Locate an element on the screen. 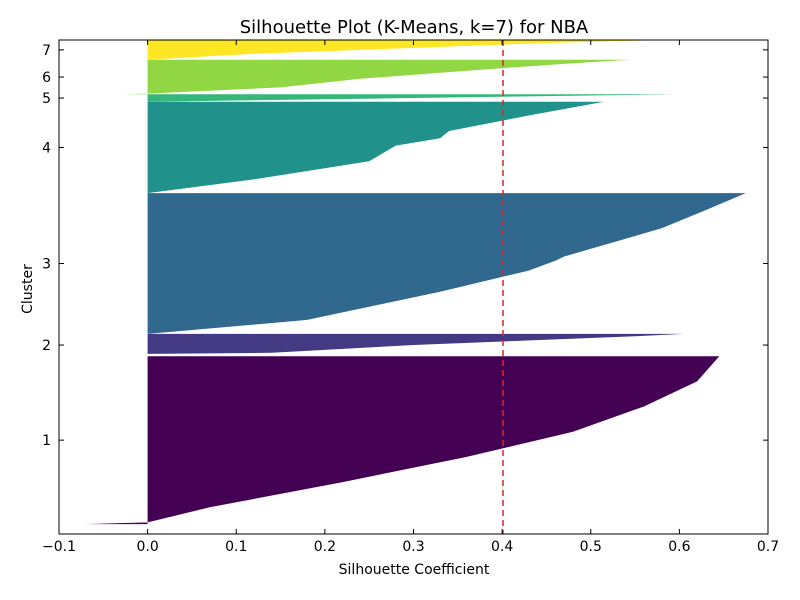 This screenshot has width=800, height=600. y-tick-label: 3 is located at coordinates (46, 265).